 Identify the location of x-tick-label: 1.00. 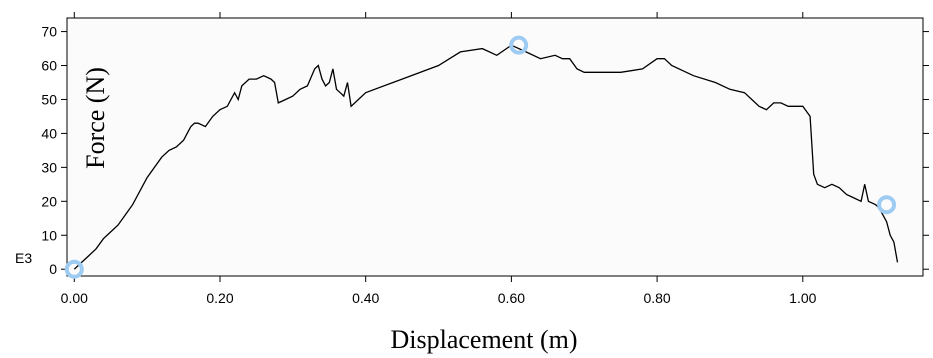
(802, 298).